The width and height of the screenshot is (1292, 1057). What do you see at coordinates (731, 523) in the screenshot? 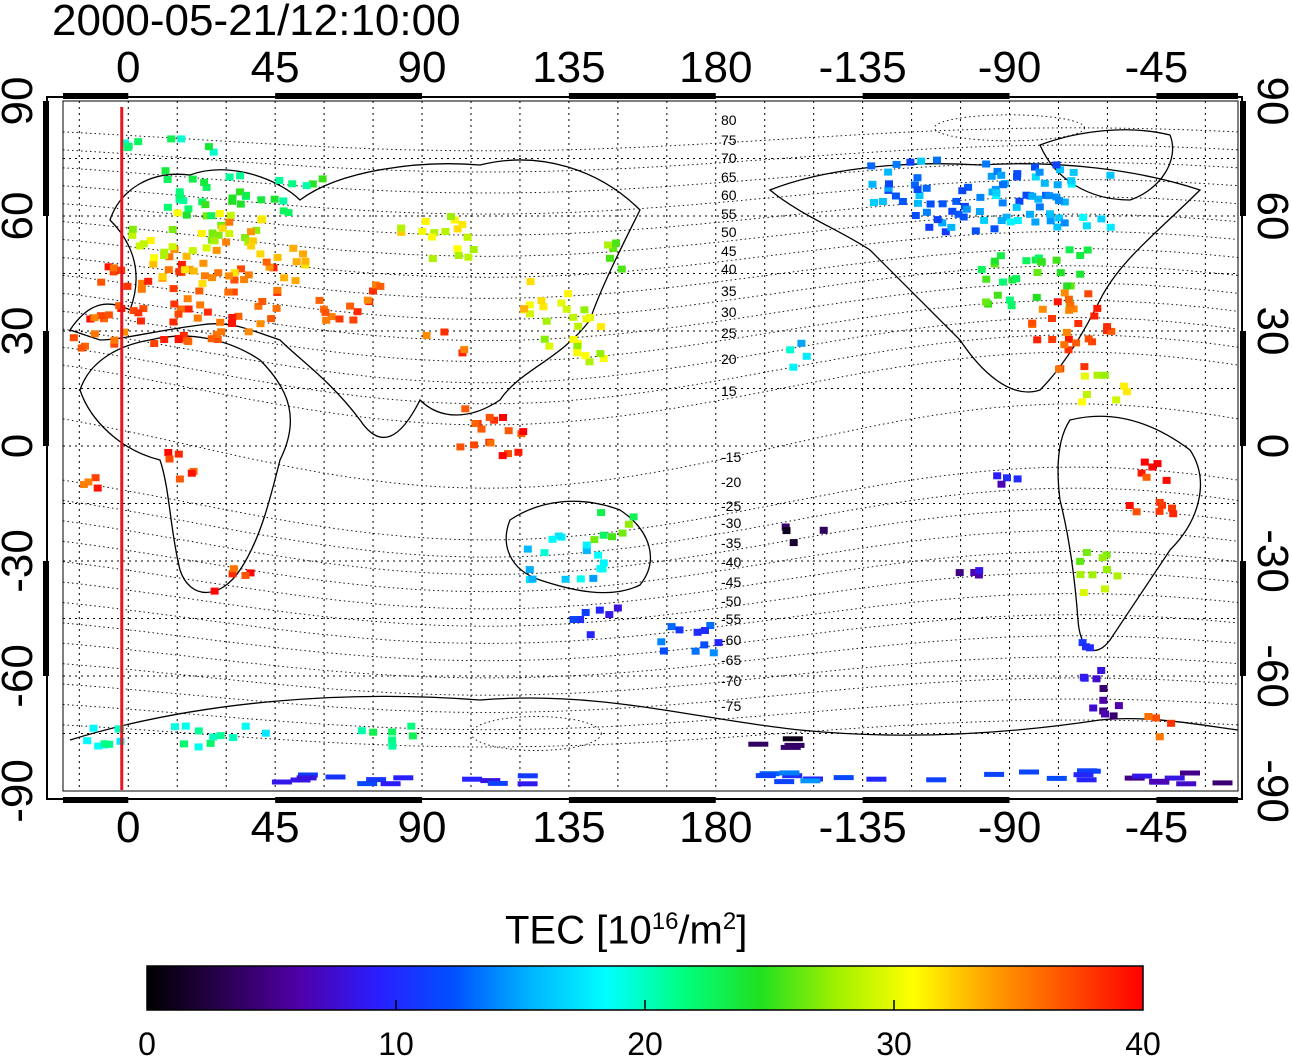
I see `contour-label: -30` at bounding box center [731, 523].